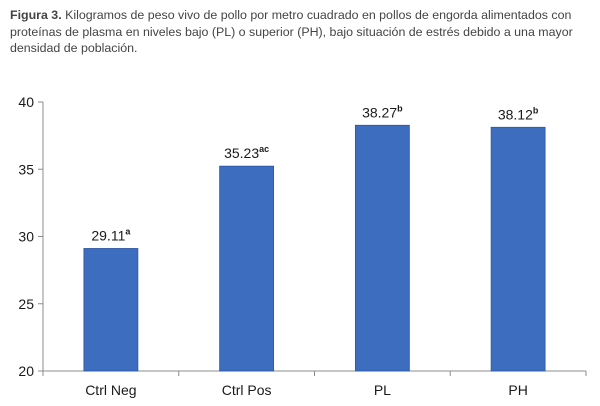  What do you see at coordinates (247, 390) in the screenshot?
I see `x-tick-label: Ctrl Pos` at bounding box center [247, 390].